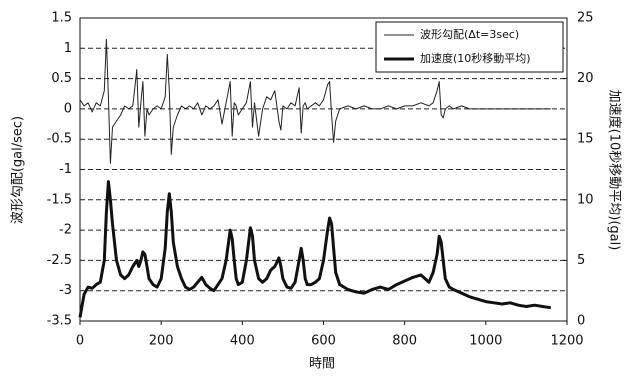  I want to click on y-tick-label: 0.5, so click(61, 78).